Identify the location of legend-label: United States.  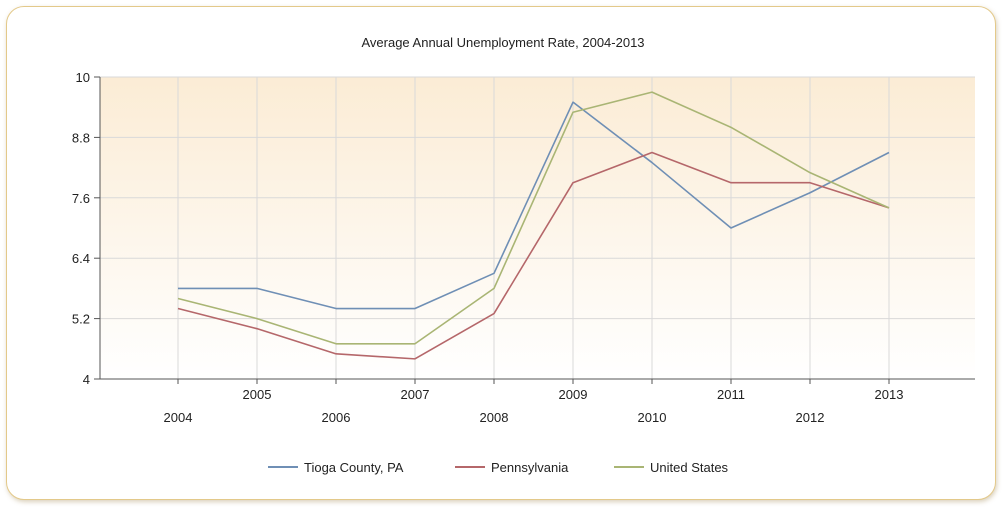
(689, 467).